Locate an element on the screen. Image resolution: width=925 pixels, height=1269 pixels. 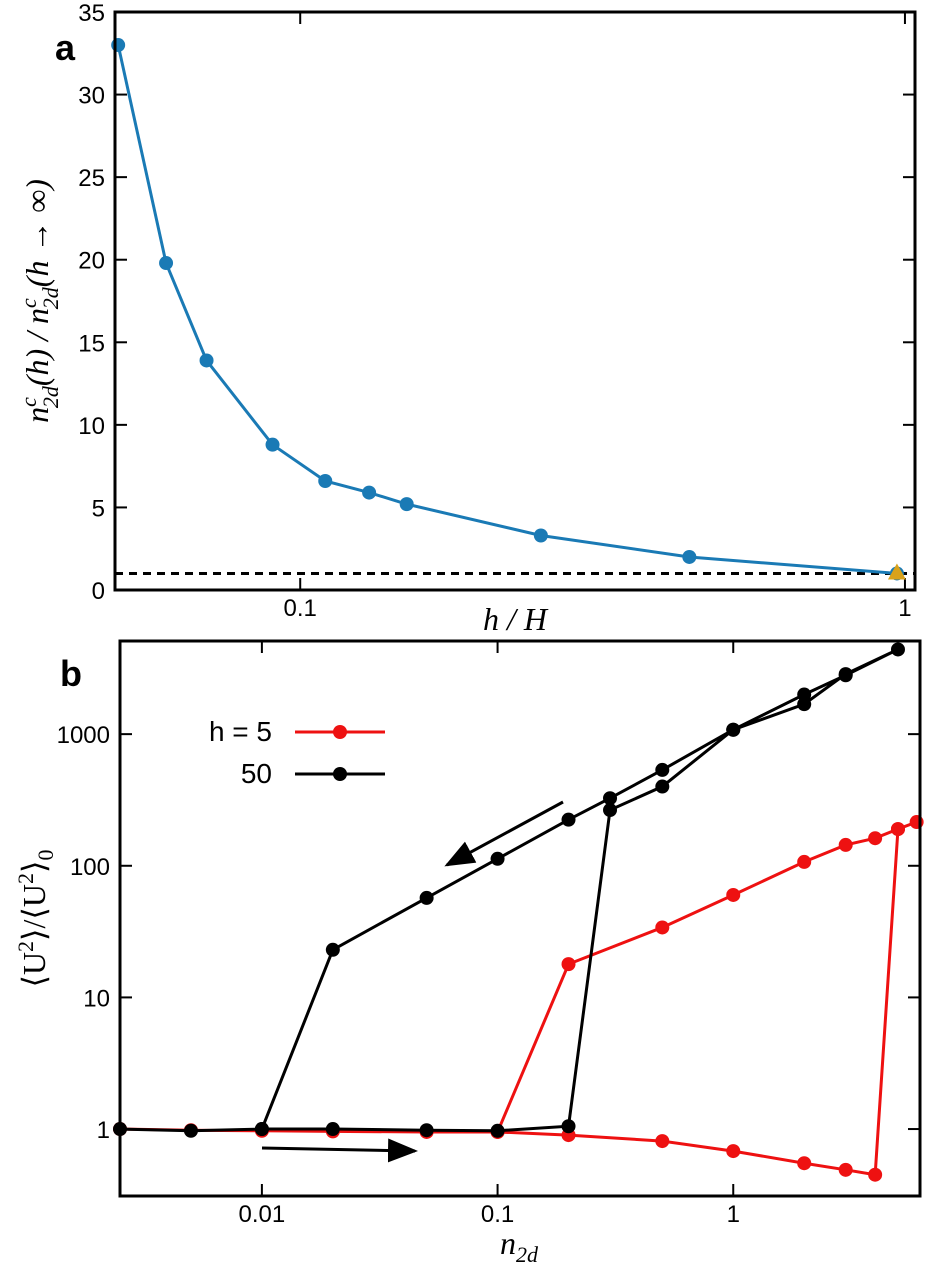
y-tick-label: 100 is located at coordinates (90, 867).